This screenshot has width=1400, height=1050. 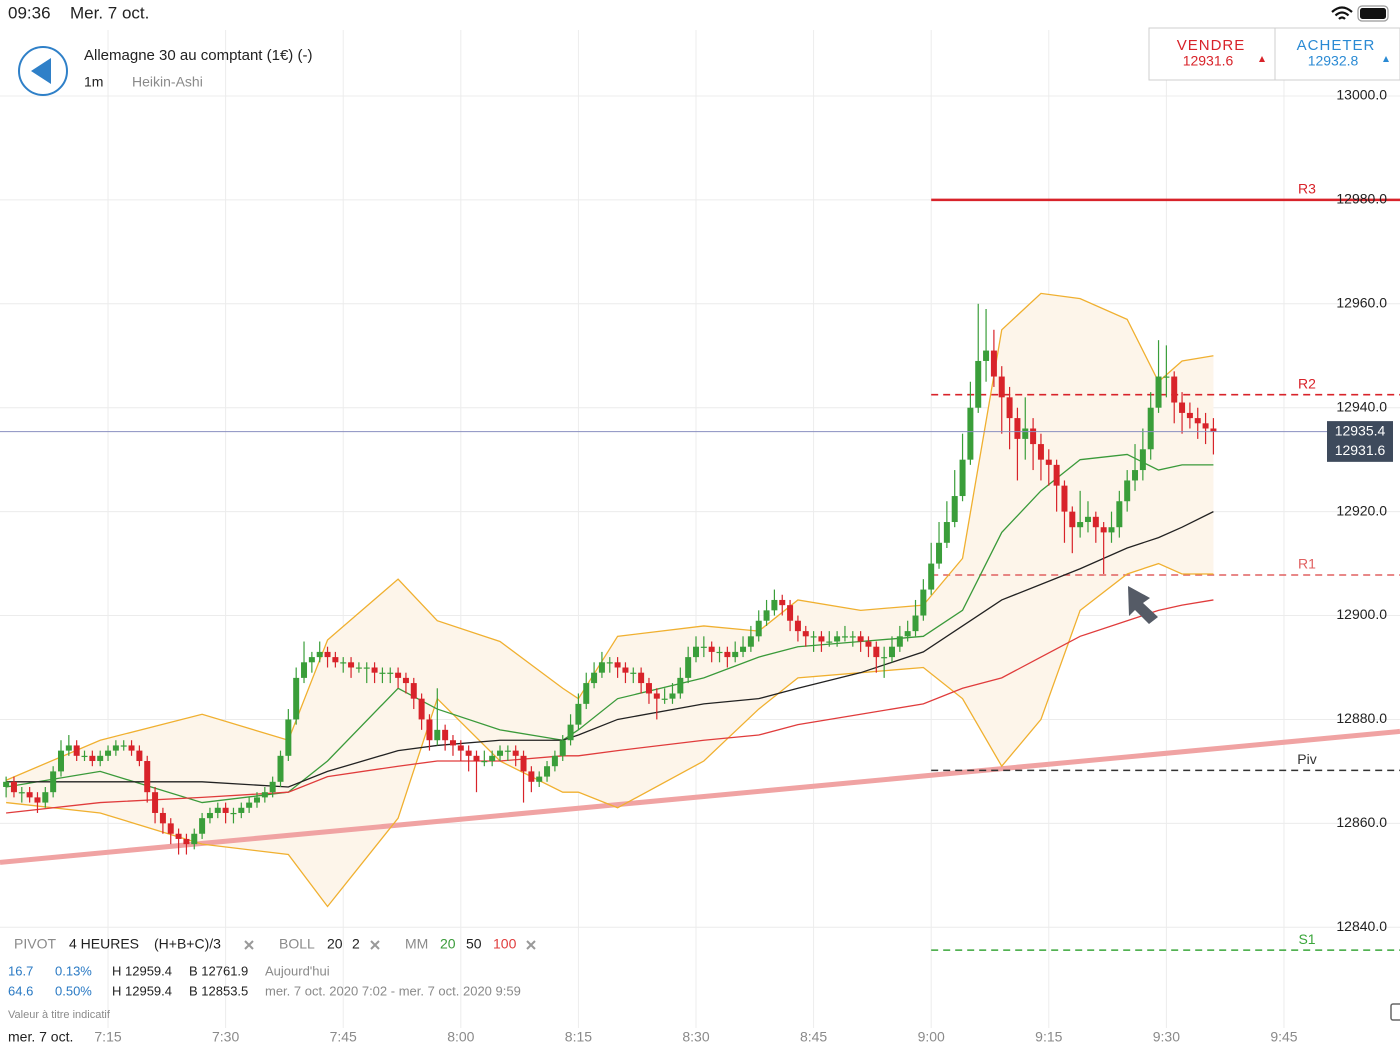 What do you see at coordinates (104, 944) in the screenshot?
I see `indicator-param: 4 HEURES` at bounding box center [104, 944].